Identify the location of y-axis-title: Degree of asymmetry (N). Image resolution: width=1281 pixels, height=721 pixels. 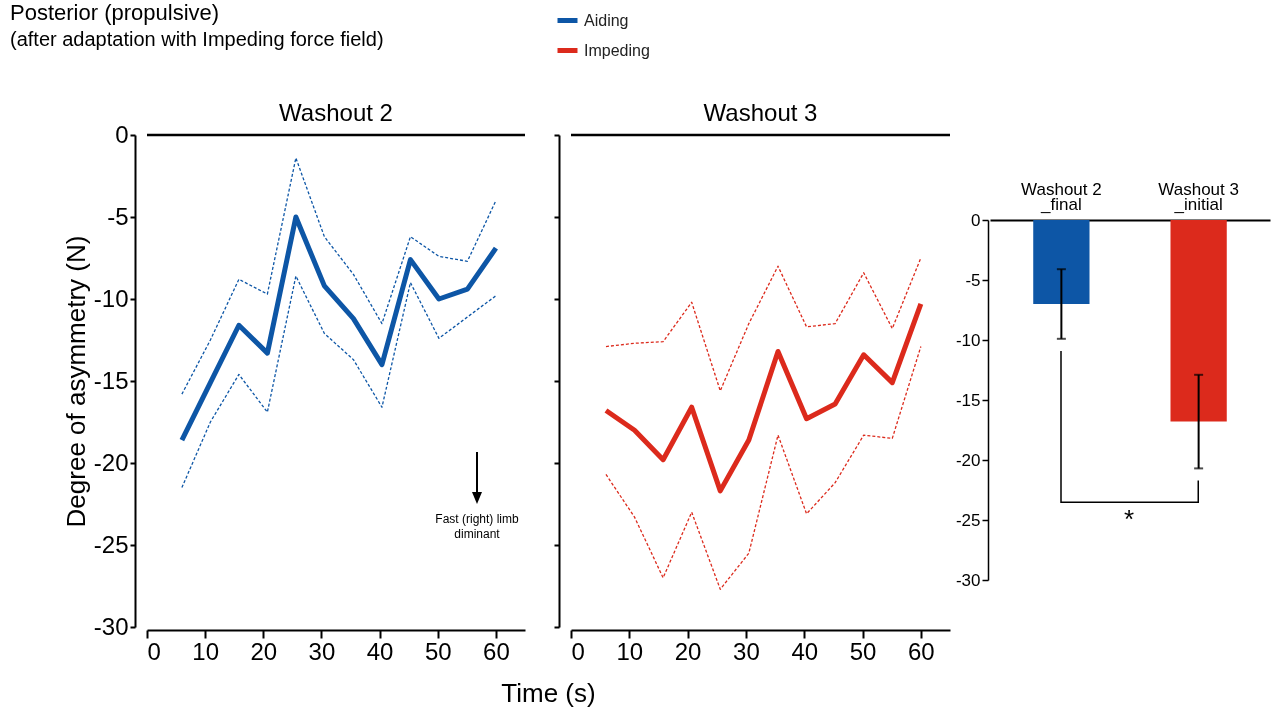
(75, 381).